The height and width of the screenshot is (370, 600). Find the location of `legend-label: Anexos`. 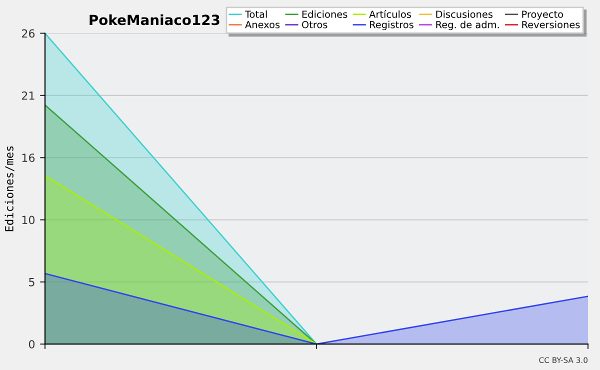

legend-label: Anexos is located at coordinates (262, 24).